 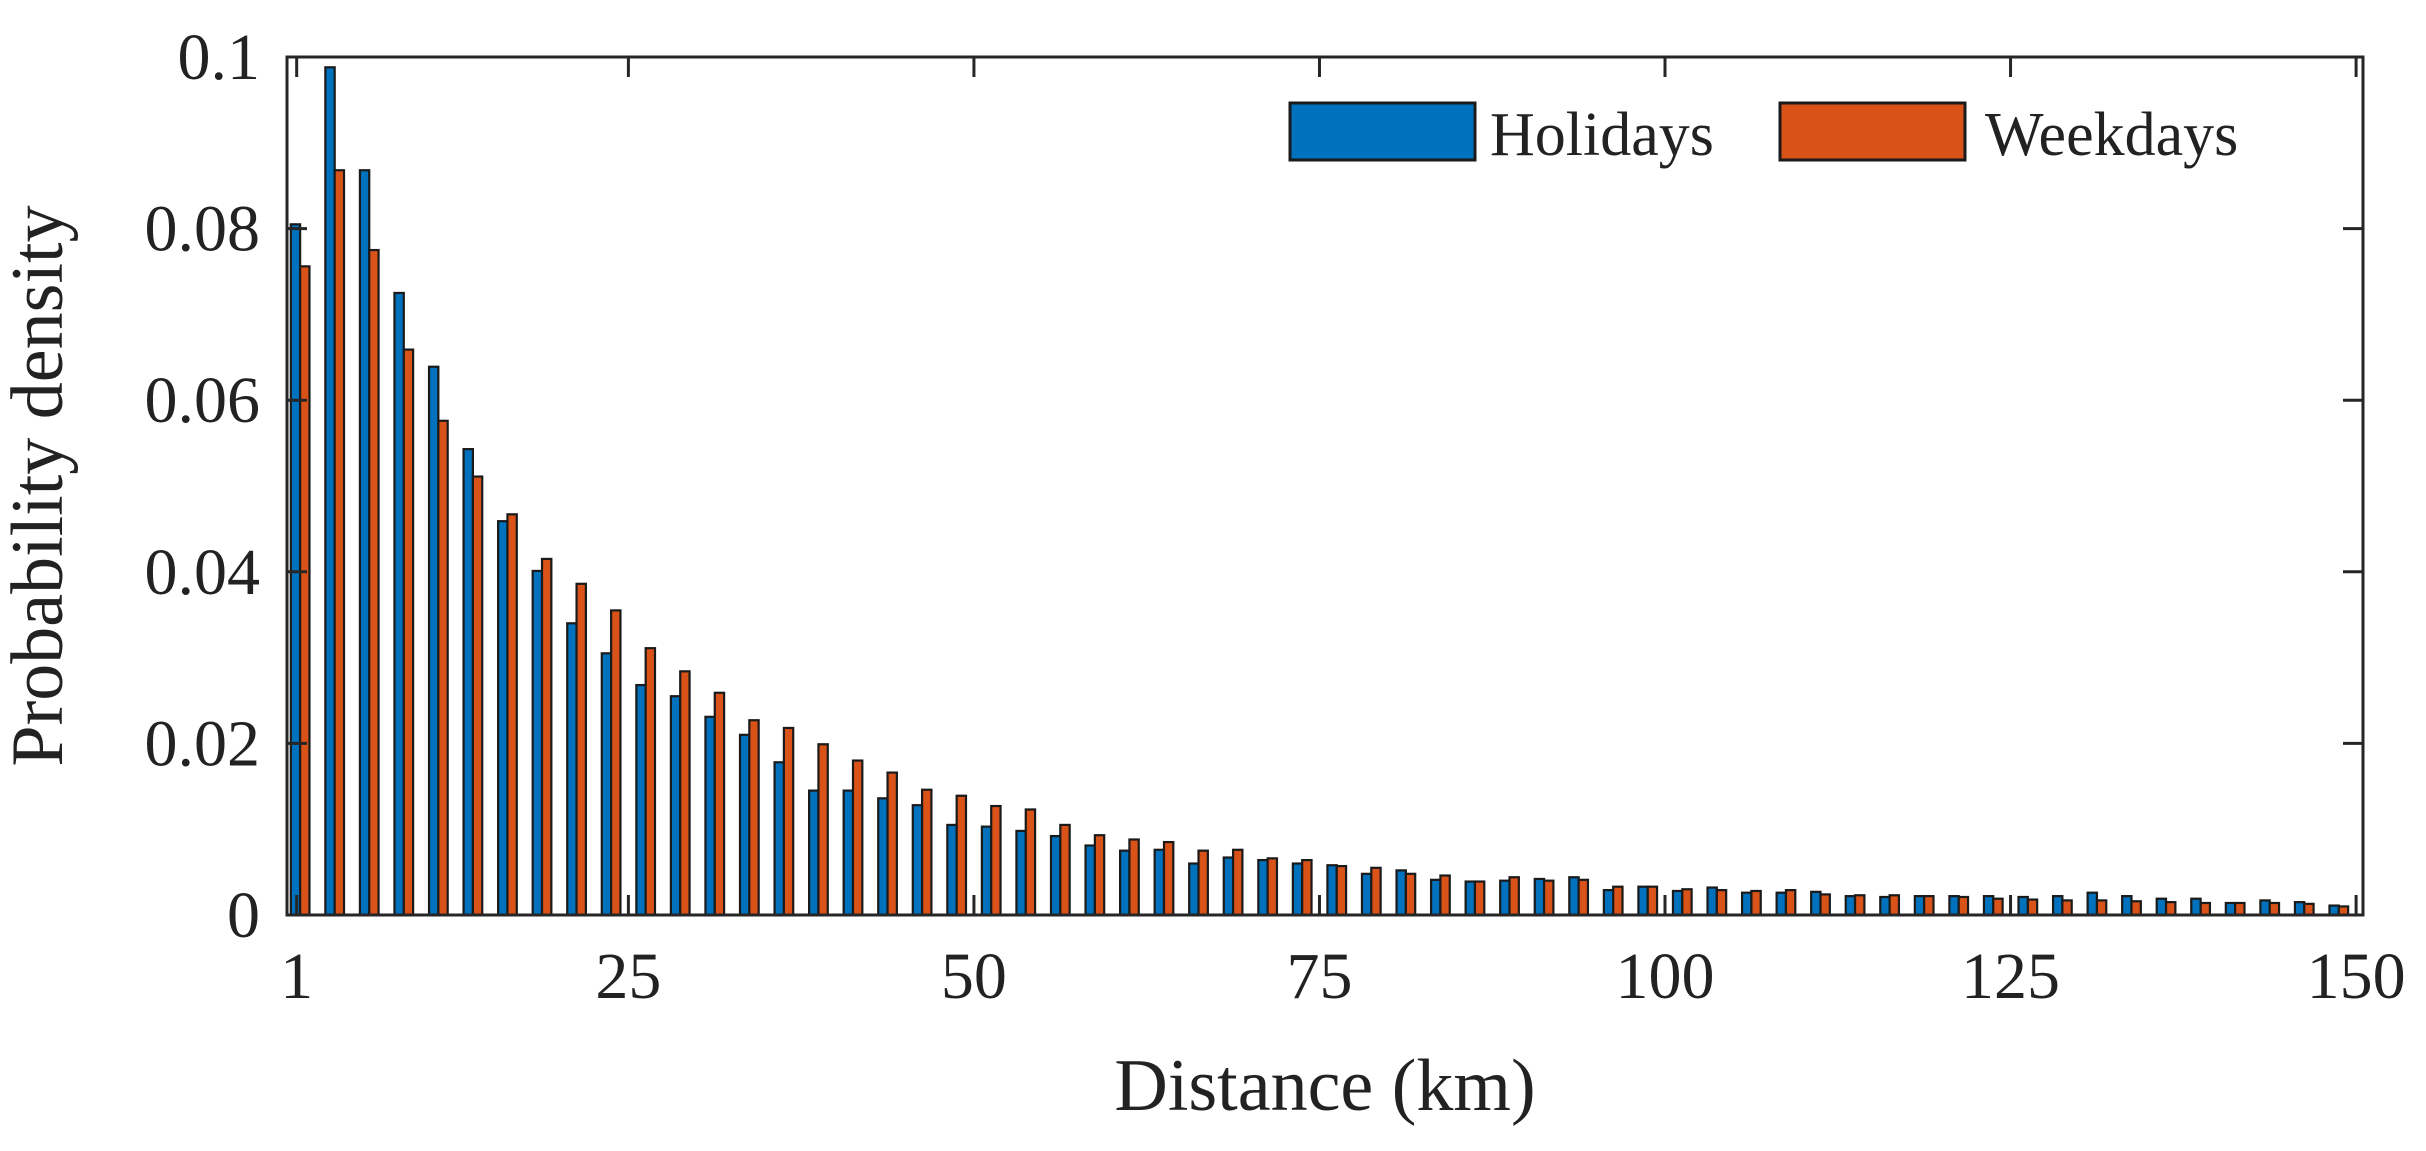 What do you see at coordinates (219, 57) in the screenshot?
I see `y-tick-label: 0.1` at bounding box center [219, 57].